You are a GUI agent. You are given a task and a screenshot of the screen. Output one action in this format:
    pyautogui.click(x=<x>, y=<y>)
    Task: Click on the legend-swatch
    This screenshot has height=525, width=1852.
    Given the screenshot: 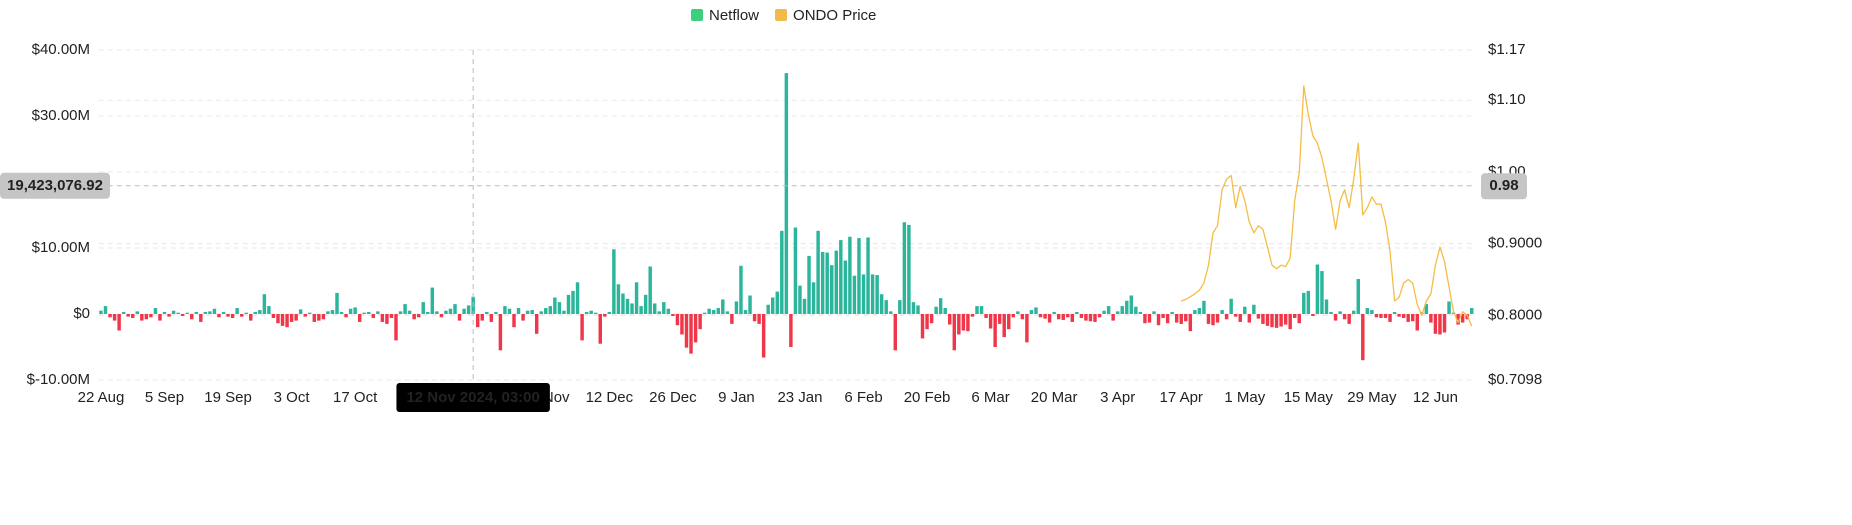 What is the action you would take?
    pyautogui.click(x=781, y=15)
    